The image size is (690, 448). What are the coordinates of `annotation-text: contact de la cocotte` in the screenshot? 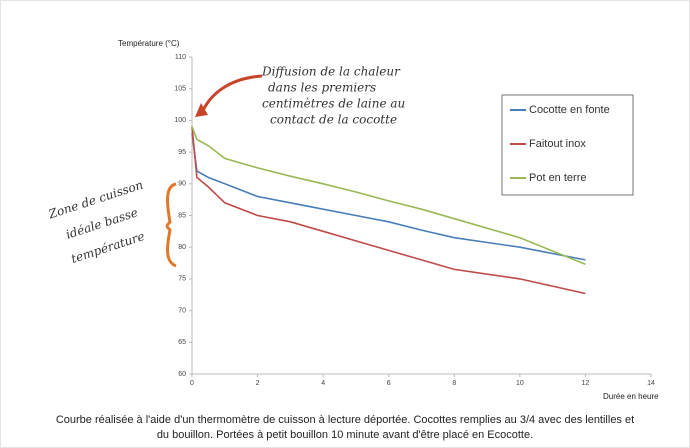 It's located at (333, 120).